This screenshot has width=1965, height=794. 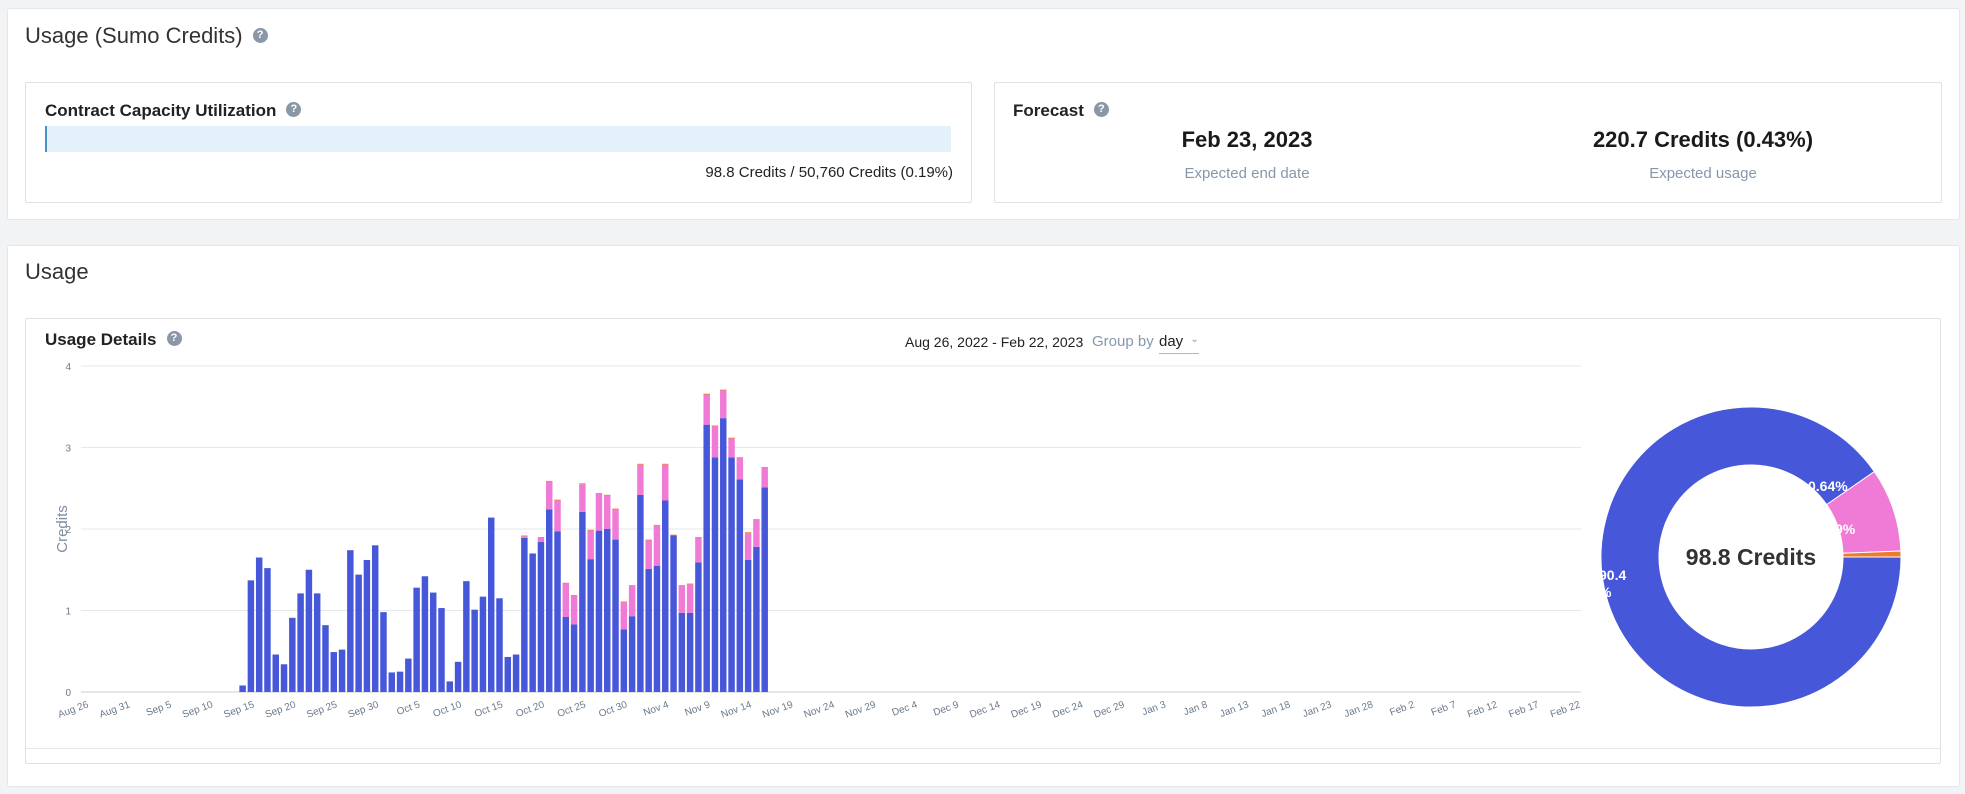 I want to click on legend-item-infrequent-storage: Infrequent Storage, so click(x=745, y=762).